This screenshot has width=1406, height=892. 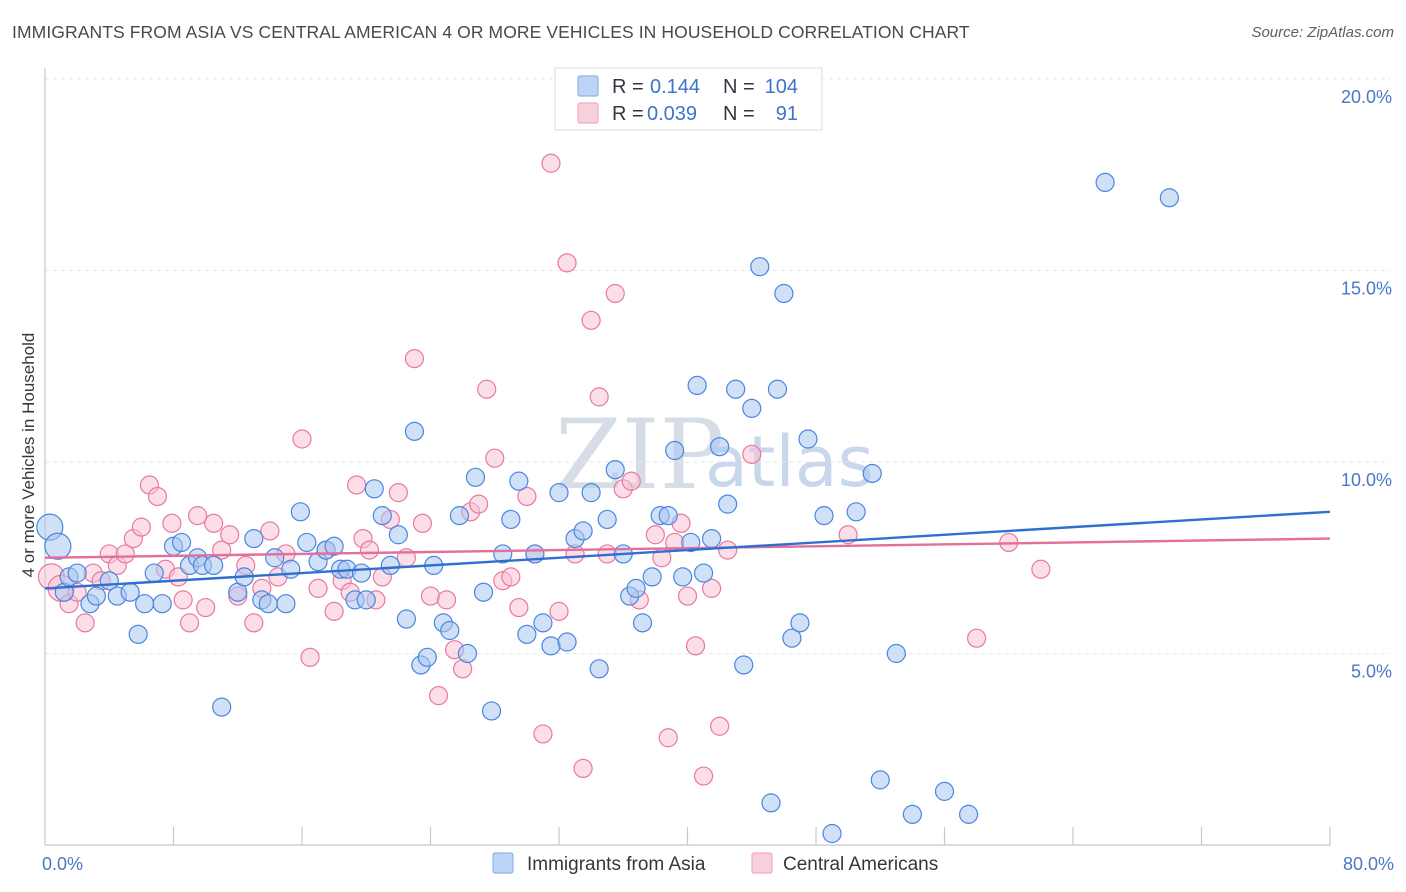 I want to click on legend-r-label-central: R =, so click(x=628, y=114).